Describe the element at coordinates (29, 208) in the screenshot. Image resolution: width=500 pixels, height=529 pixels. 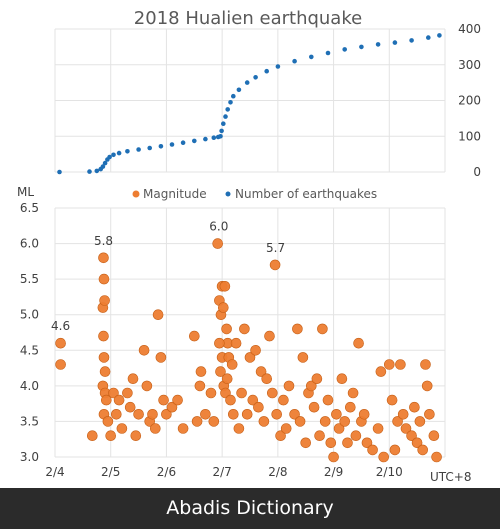
I see `bottom-y-tick-label: 6.5` at that location.